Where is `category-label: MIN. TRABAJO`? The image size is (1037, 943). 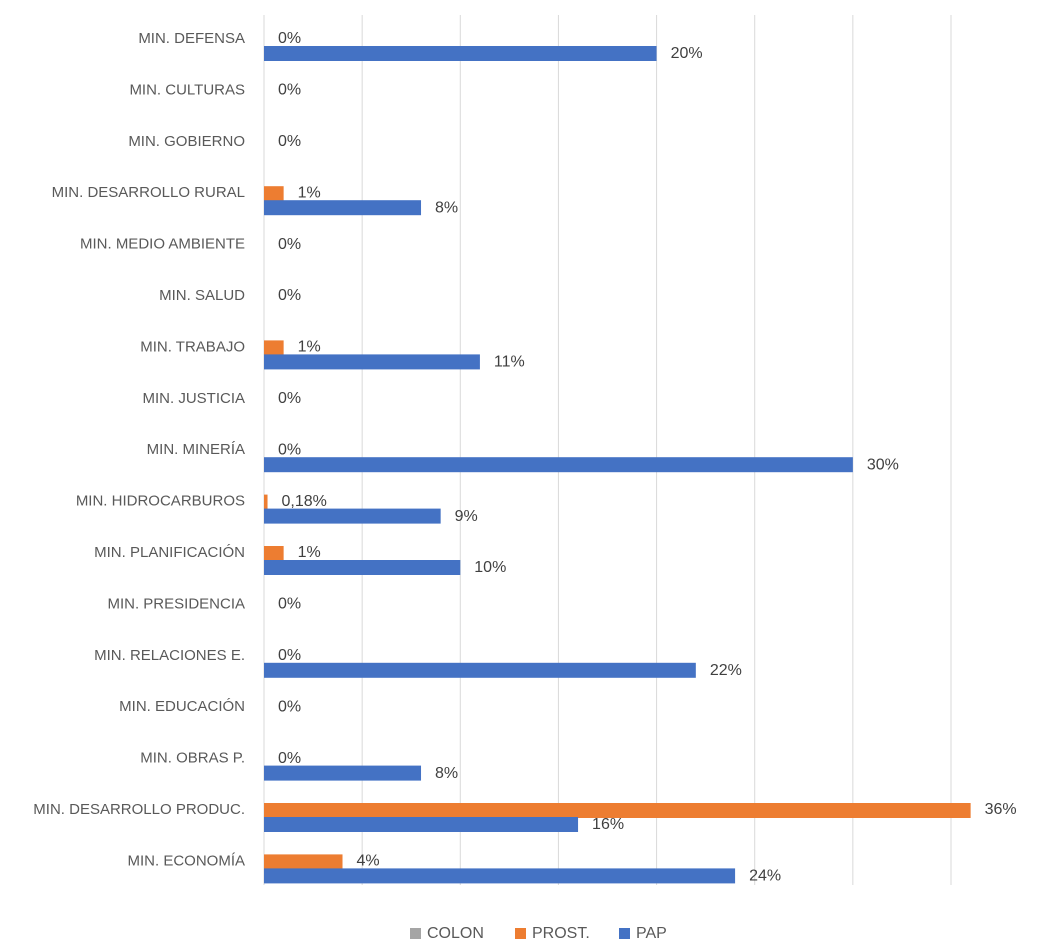
category-label: MIN. TRABAJO is located at coordinates (192, 346).